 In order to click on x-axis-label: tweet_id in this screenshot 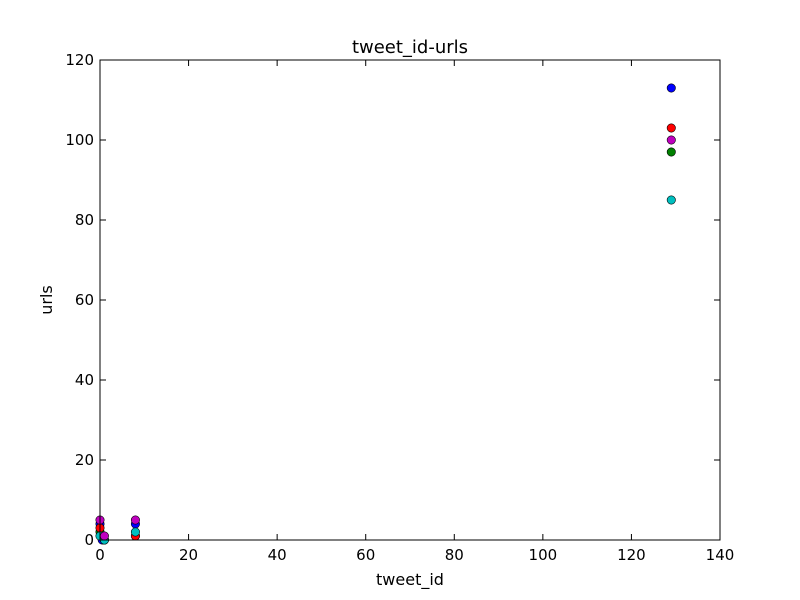, I will do `click(410, 580)`.